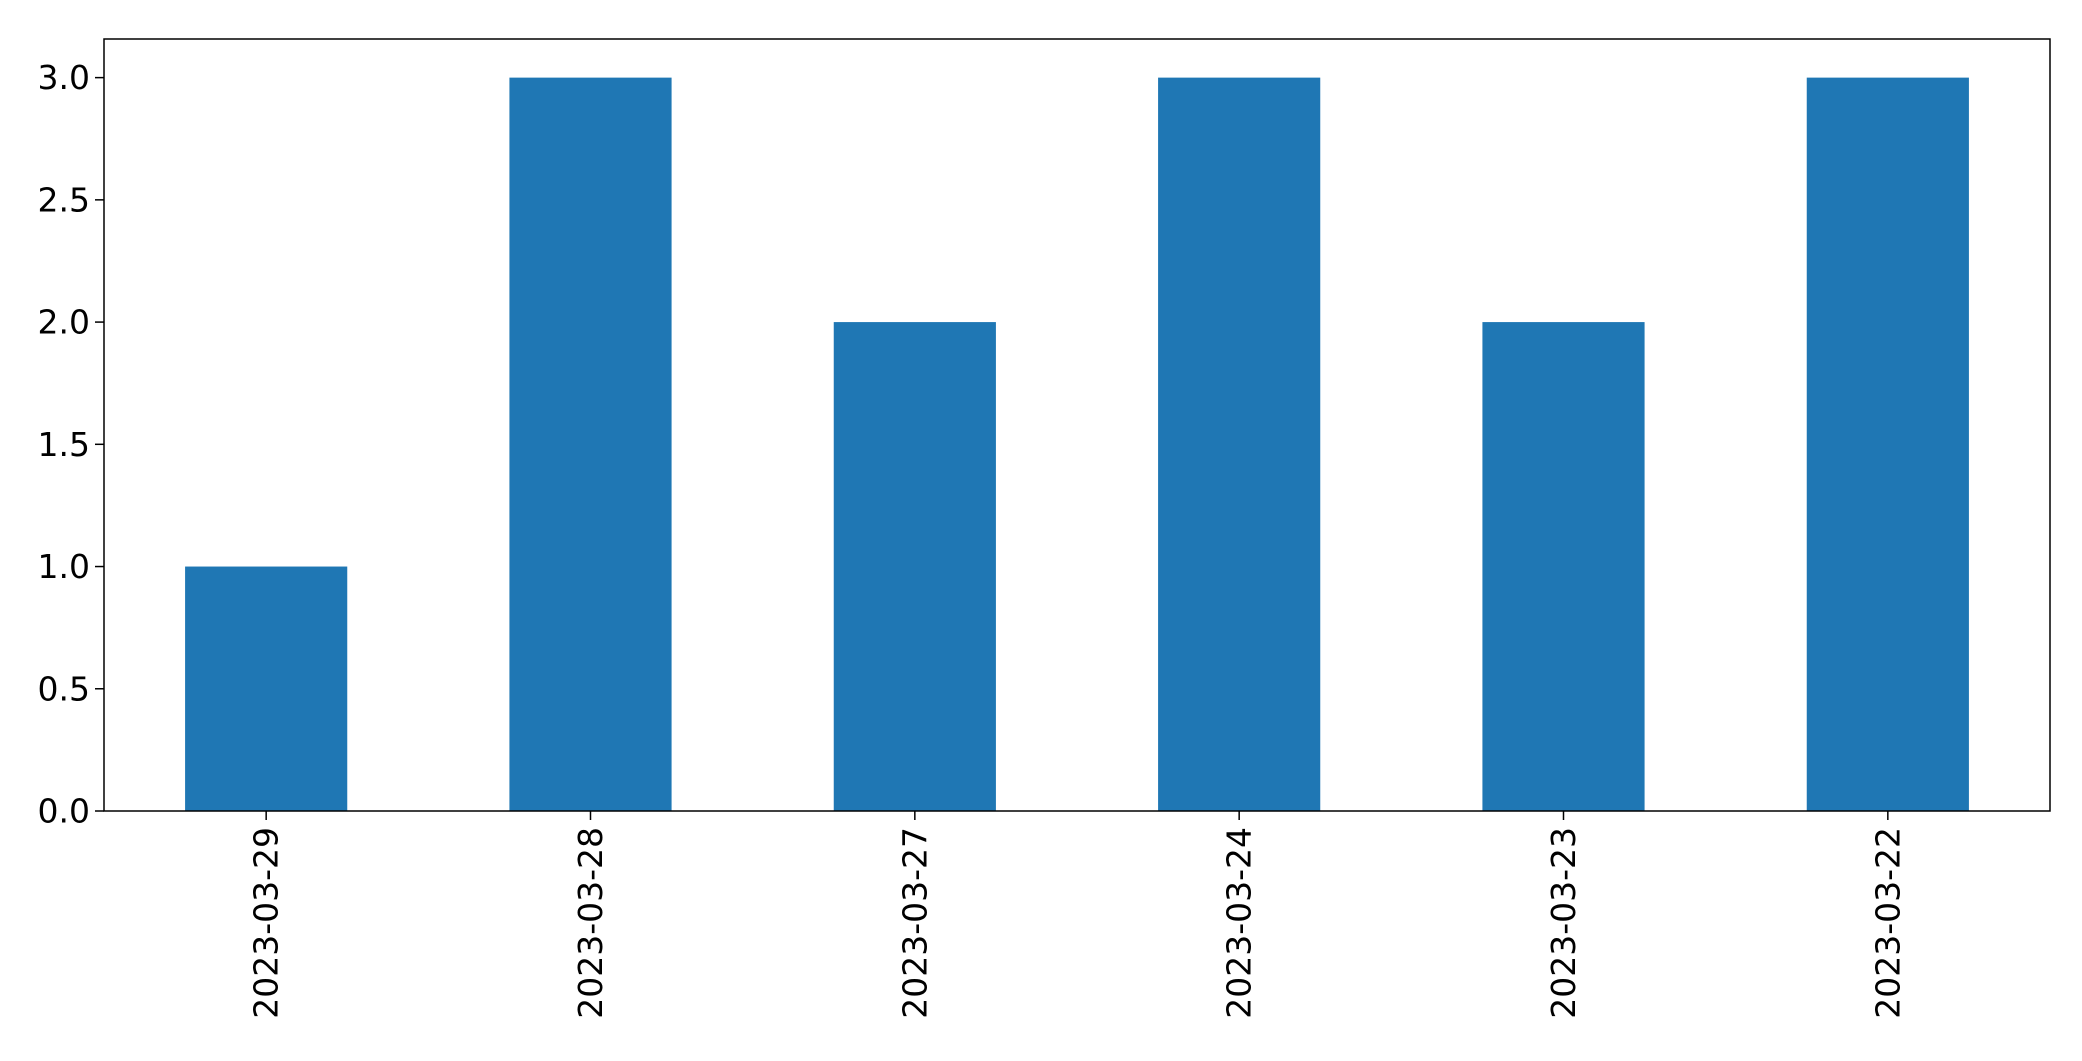  What do you see at coordinates (64, 688) in the screenshot?
I see `y-tick-label: 0.5` at bounding box center [64, 688].